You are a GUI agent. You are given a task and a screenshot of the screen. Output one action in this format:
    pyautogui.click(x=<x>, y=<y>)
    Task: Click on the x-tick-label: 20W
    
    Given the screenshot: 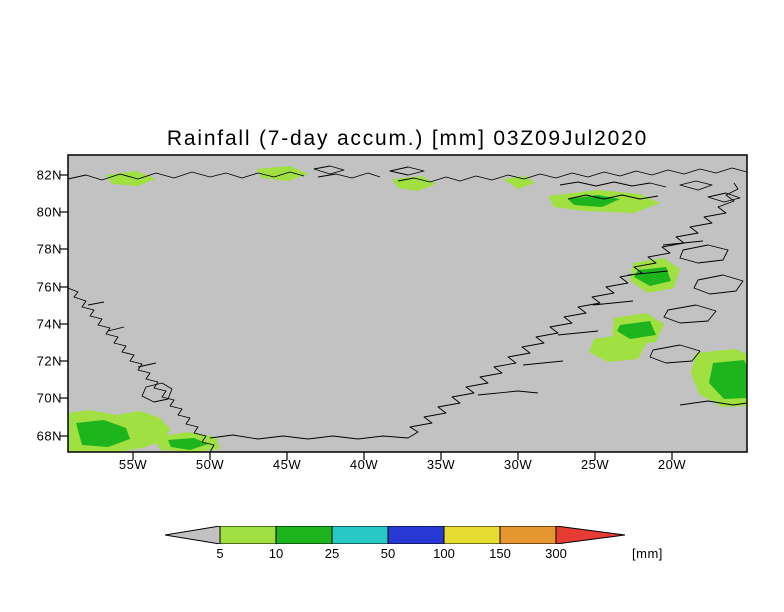 What is the action you would take?
    pyautogui.click(x=672, y=464)
    